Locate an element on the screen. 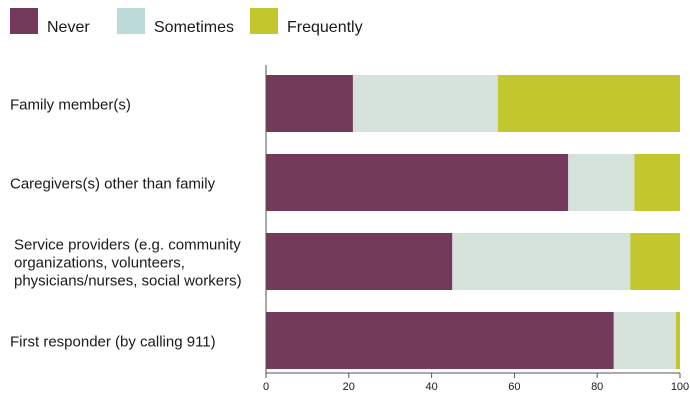 This screenshot has height=400, width=690. legend-swatch-never is located at coordinates (24, 21).